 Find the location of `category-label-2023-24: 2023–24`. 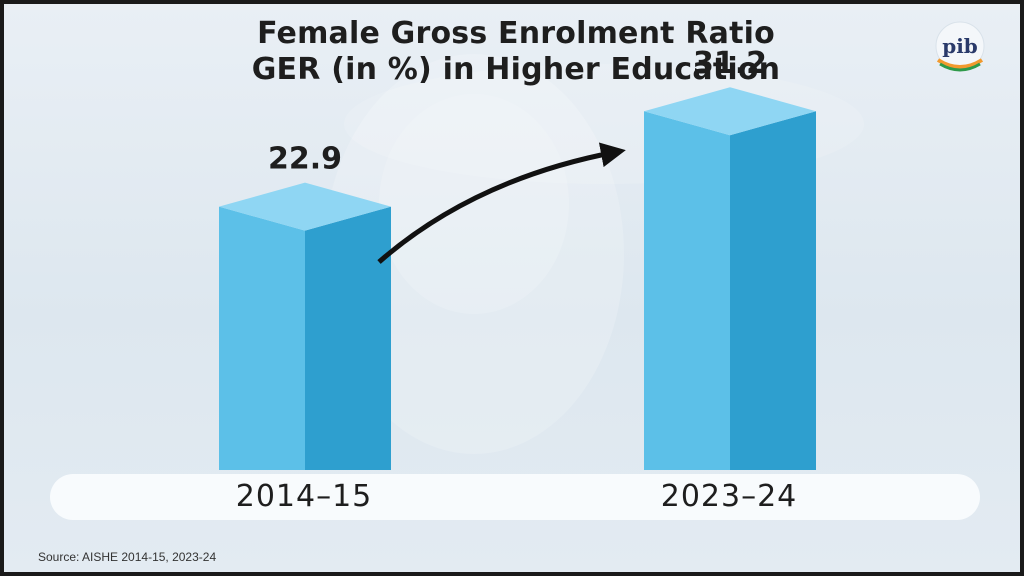

category-label-2023-24: 2023–24 is located at coordinates (729, 496).